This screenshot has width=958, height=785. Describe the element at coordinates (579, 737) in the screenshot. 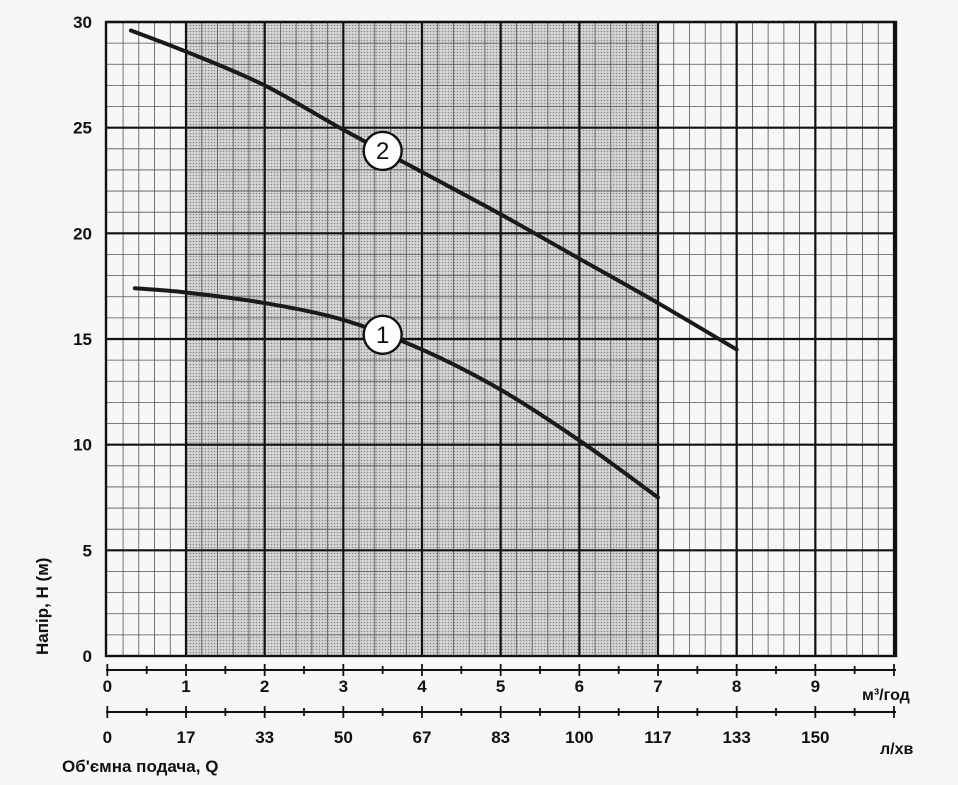

I see `x-tick-label-lmin: 100` at that location.